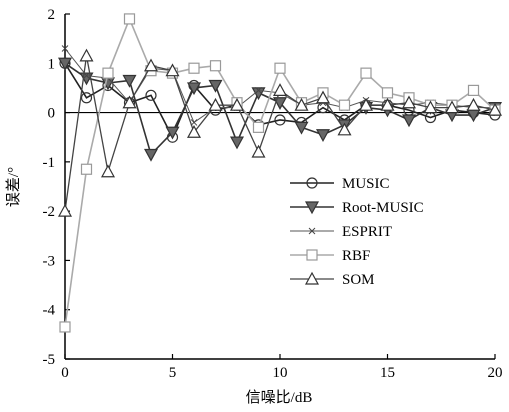 The height and width of the screenshot is (412, 509). What do you see at coordinates (367, 232) in the screenshot?
I see `legend-label: ESPRIT` at bounding box center [367, 232].